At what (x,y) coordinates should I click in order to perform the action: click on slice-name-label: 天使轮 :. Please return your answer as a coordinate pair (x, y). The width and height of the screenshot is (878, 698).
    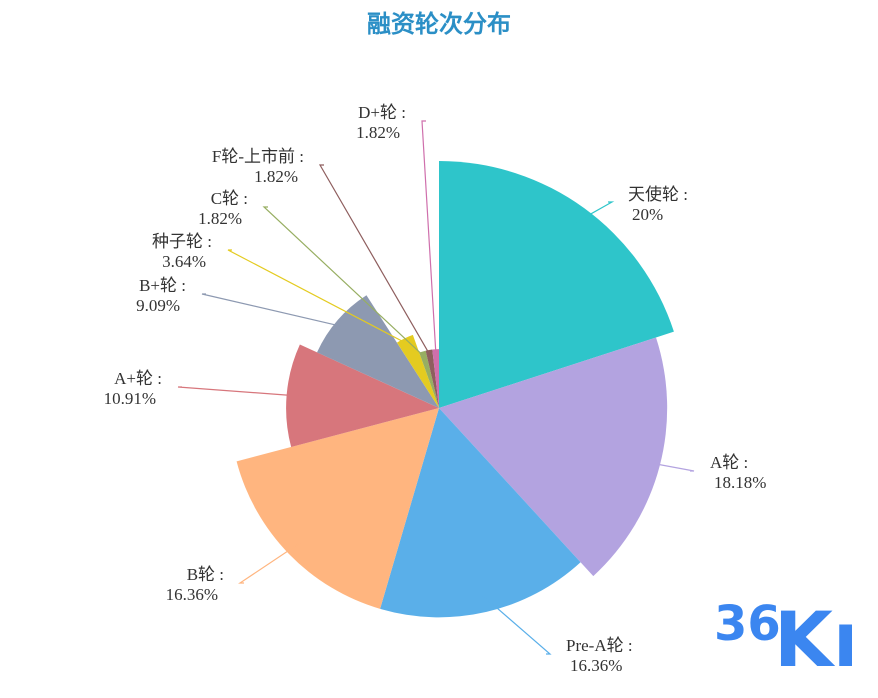
    Looking at the image, I should click on (658, 194).